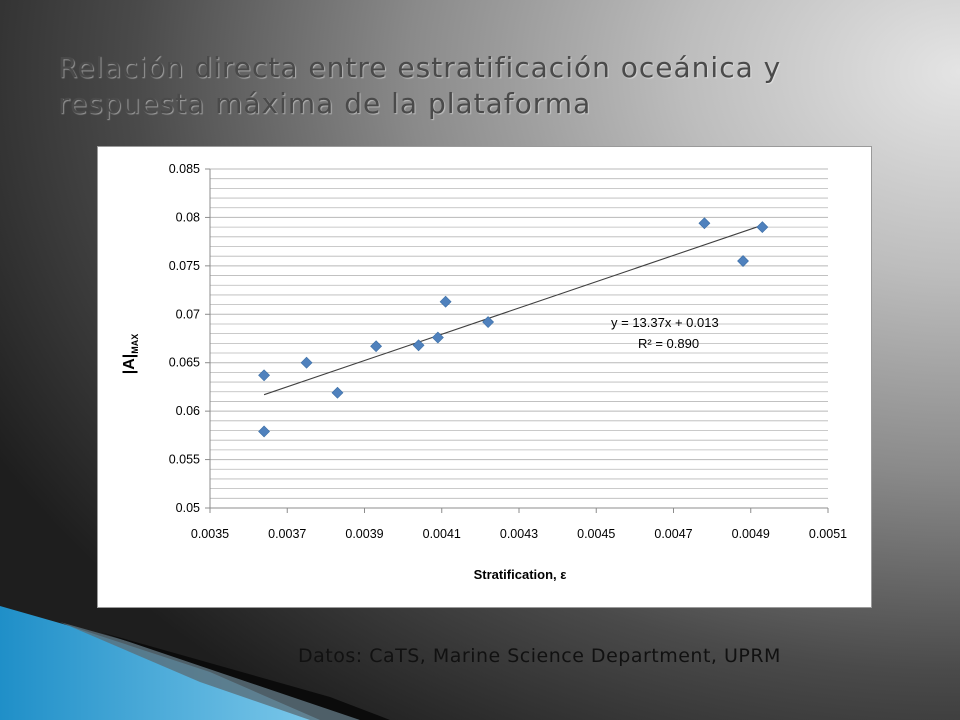  Describe the element at coordinates (188, 217) in the screenshot. I see `y-tick-label: 0.08` at that location.